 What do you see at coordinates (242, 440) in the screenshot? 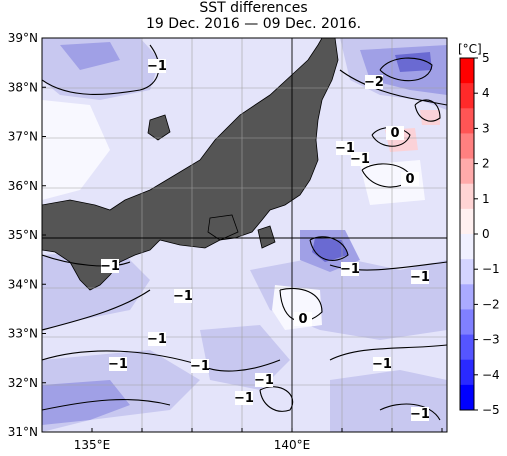
I see `longitude-axis: 135°E 140°E` at bounding box center [242, 440].